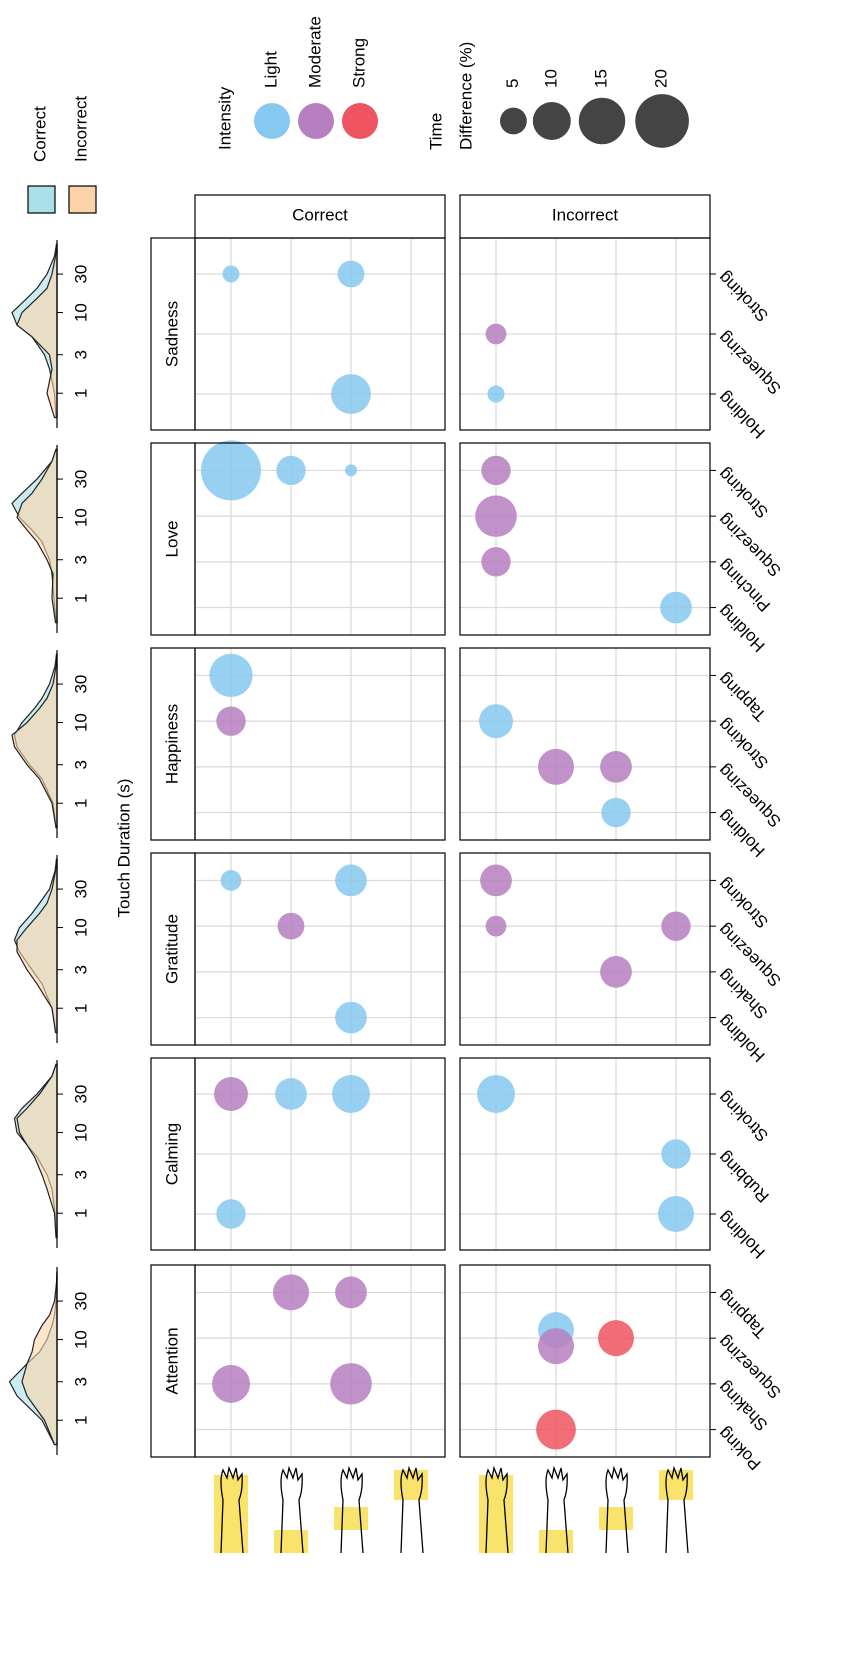  I want to click on legend-label: Strong, so click(358, 63).